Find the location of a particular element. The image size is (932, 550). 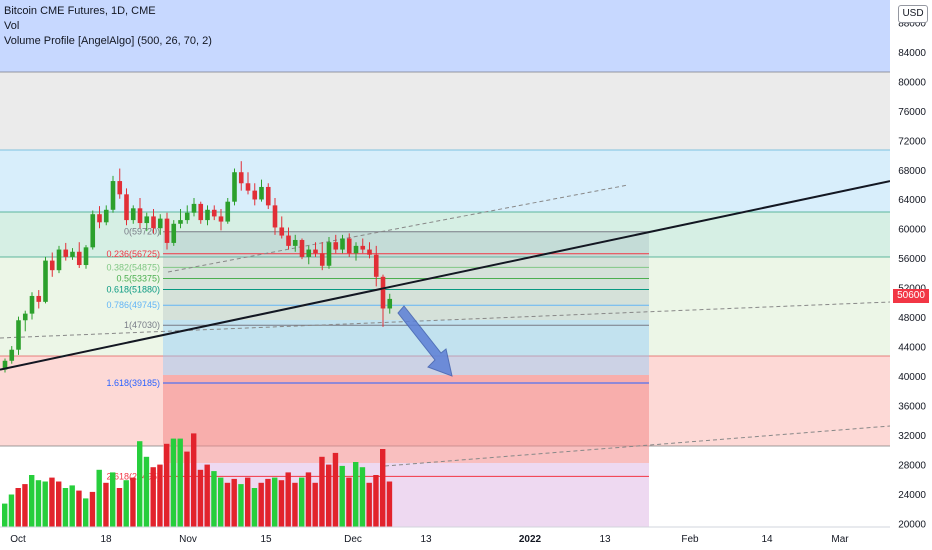

price-tick-14: 76000 is located at coordinates (912, 112).